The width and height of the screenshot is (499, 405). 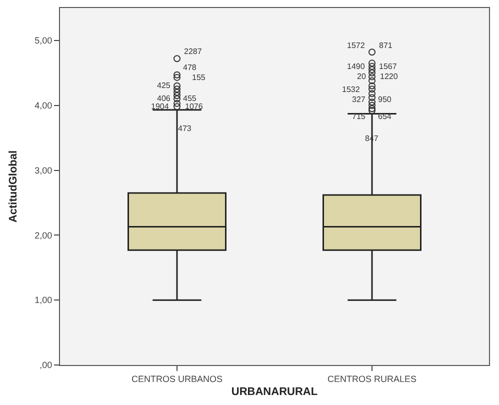 What do you see at coordinates (185, 128) in the screenshot?
I see `annotation: 473` at bounding box center [185, 128].